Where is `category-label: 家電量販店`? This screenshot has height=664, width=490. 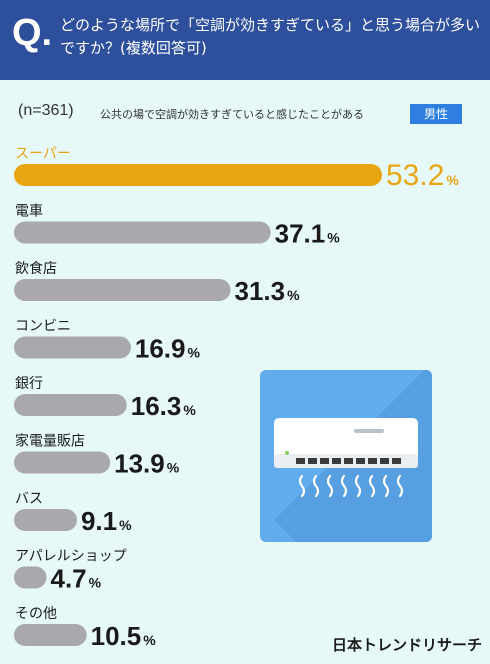 category-label: 家電量販店 is located at coordinates (50, 441).